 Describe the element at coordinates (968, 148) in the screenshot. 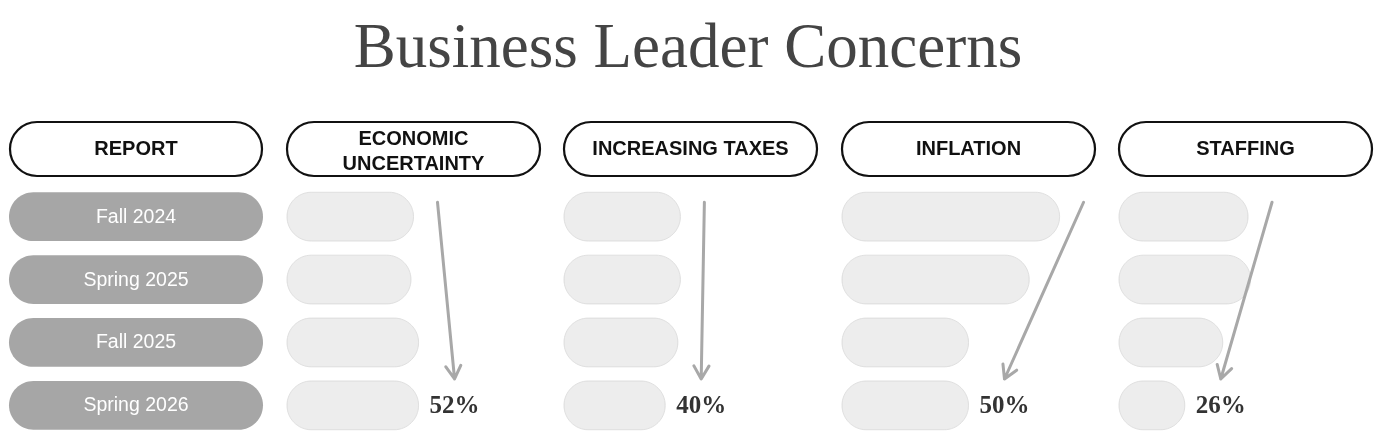

I see `chart-subtitle: INFLATION` at that location.